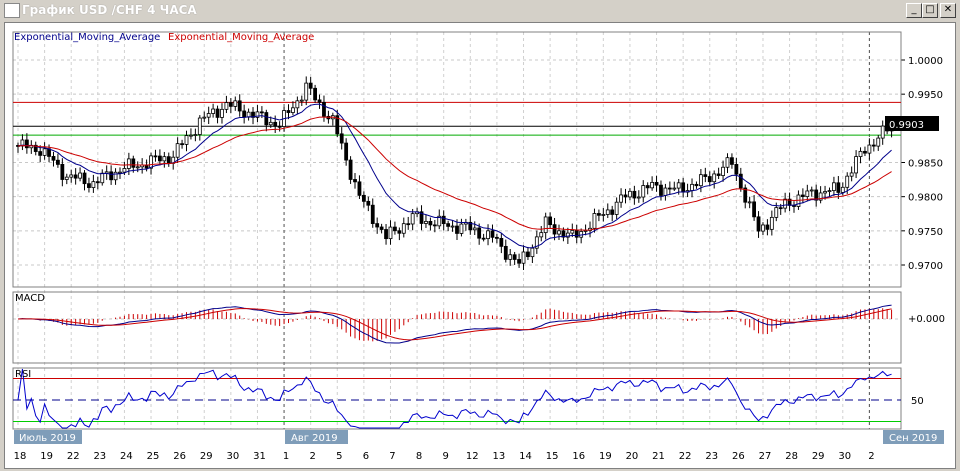 The image size is (960, 471). What do you see at coordinates (913, 438) in the screenshot?
I see `month-label-sep: Сен 2019` at bounding box center [913, 438].